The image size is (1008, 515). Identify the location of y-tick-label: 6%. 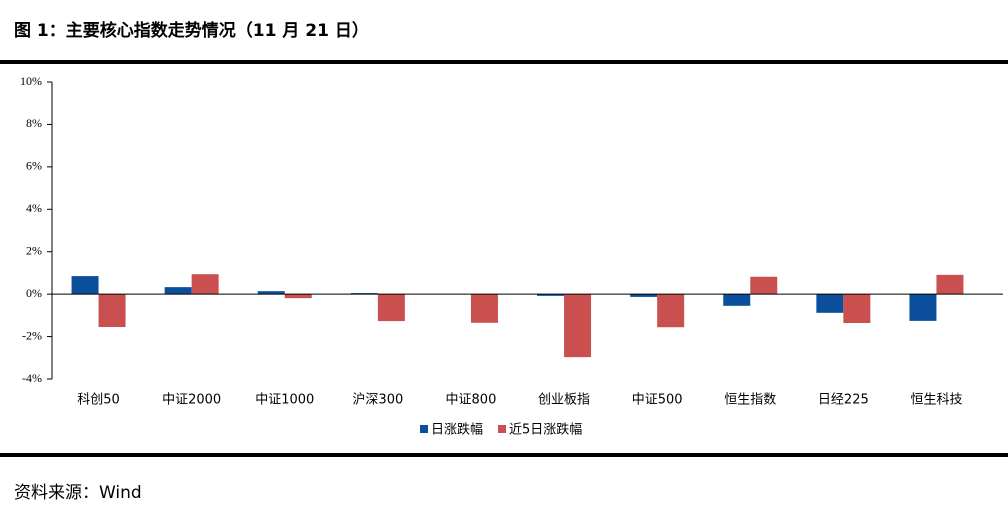
(34, 166).